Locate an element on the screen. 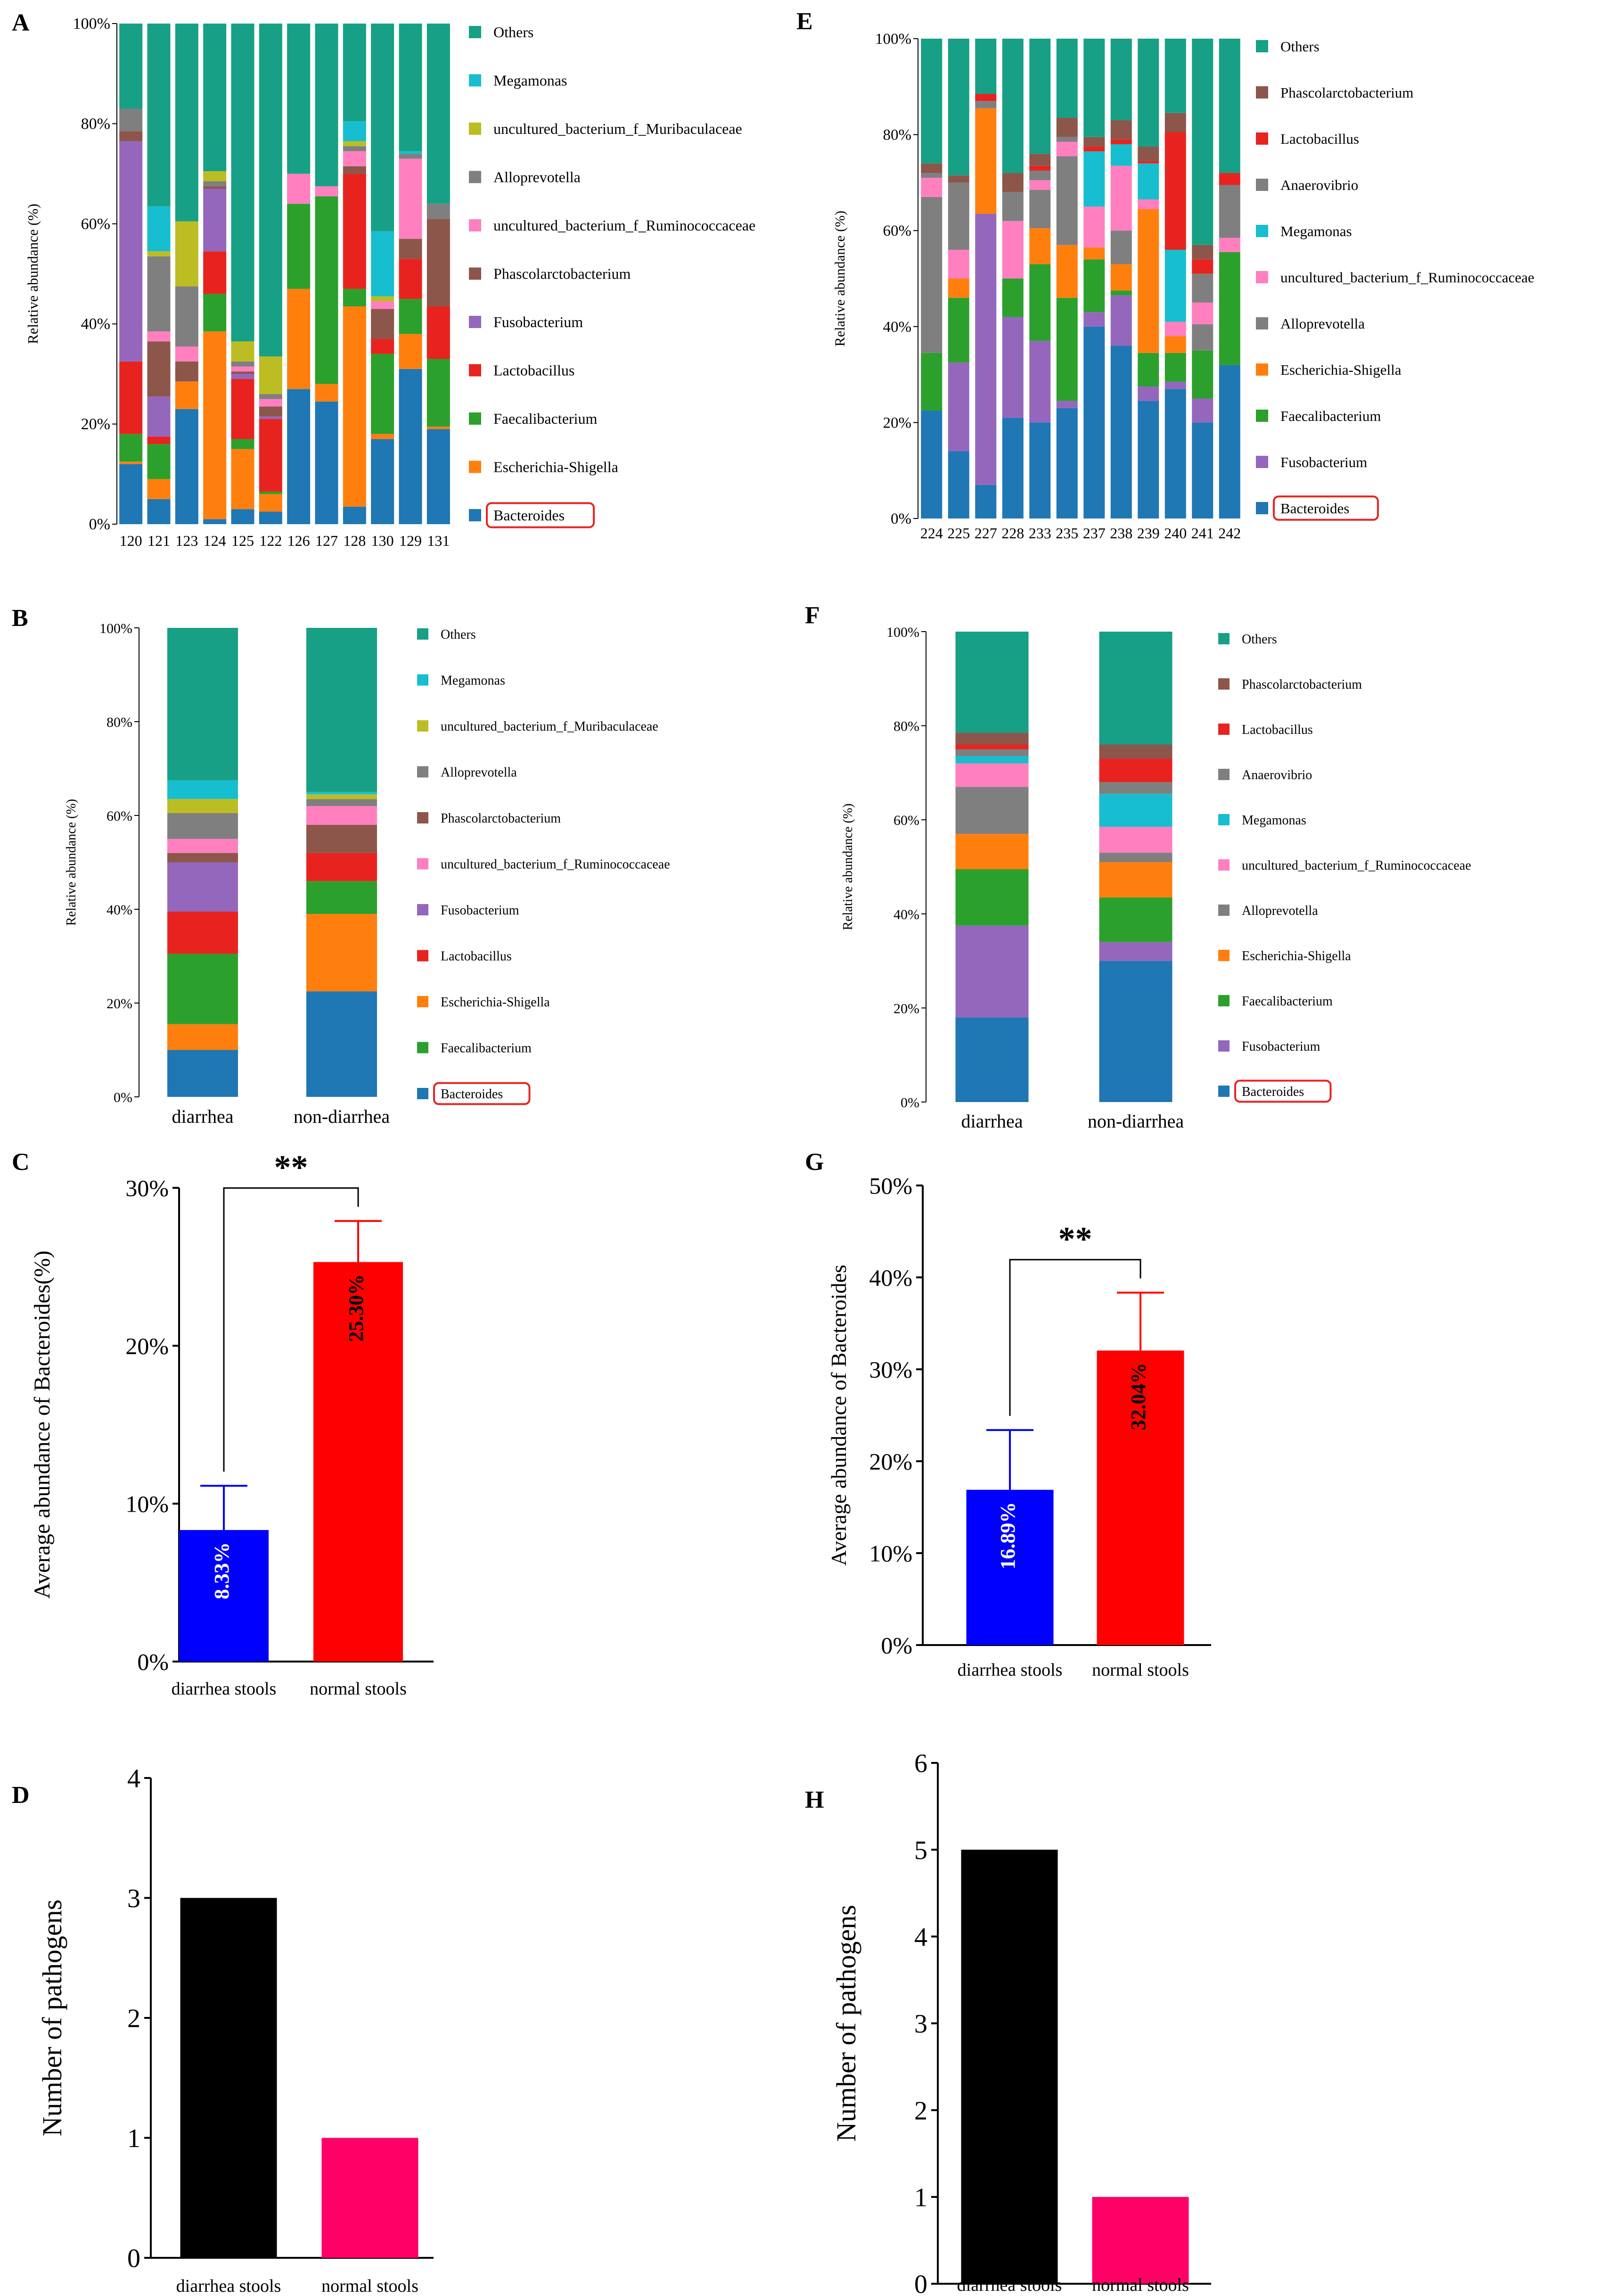 Image resolution: width=1607 pixels, height=2296 pixels. y-axis-label: Average abundance of Bacteroides(%) is located at coordinates (42, 1425).